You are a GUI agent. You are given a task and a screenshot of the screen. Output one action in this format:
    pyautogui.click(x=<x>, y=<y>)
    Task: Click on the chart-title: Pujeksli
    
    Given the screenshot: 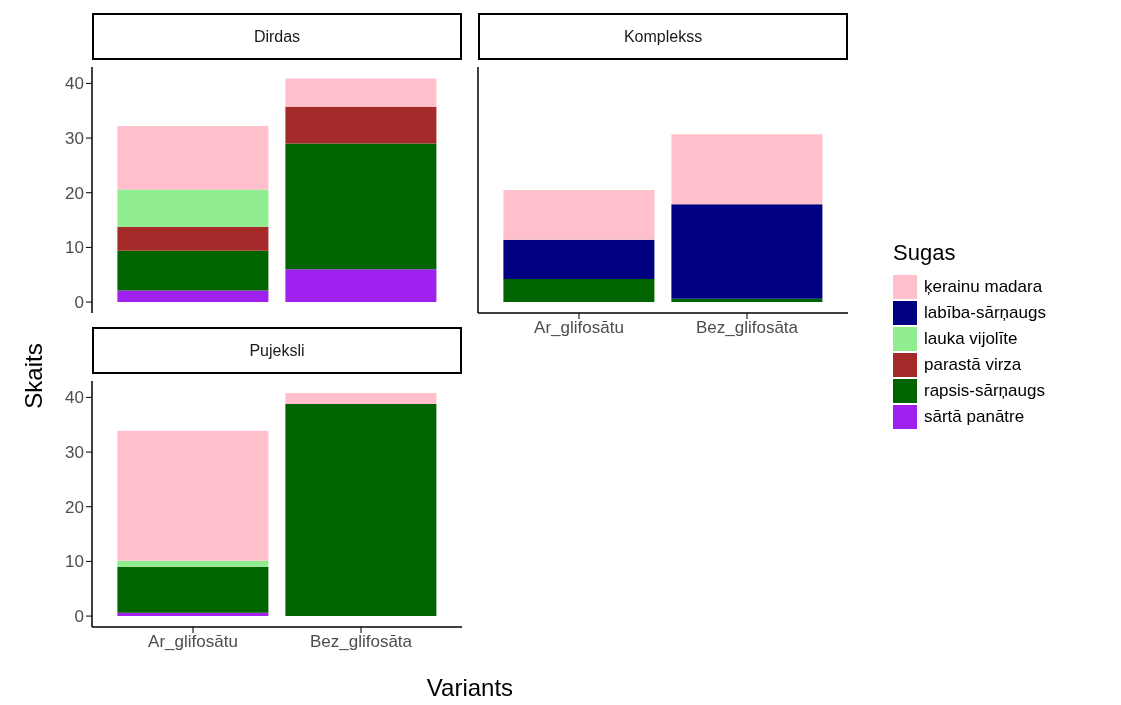 What is the action you would take?
    pyautogui.click(x=277, y=350)
    